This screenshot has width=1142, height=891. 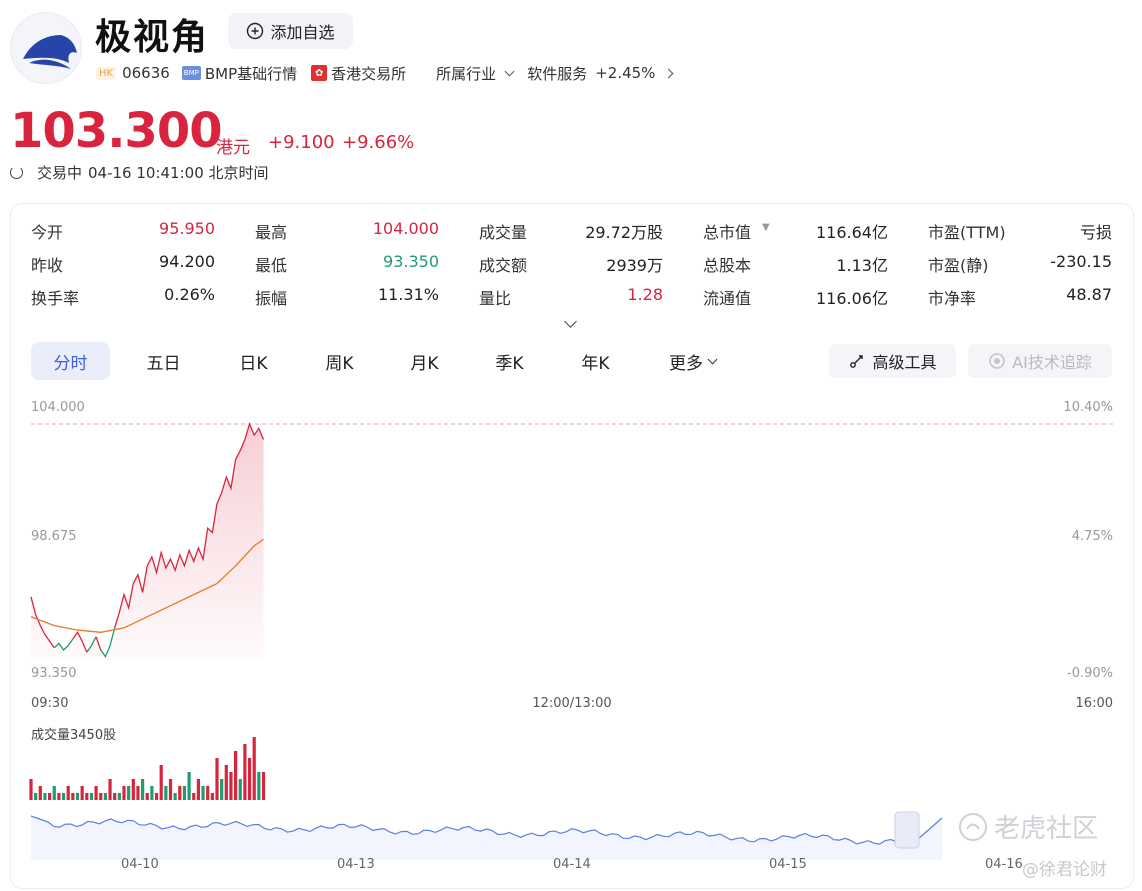 I want to click on market-badge: HK, so click(x=106, y=73).